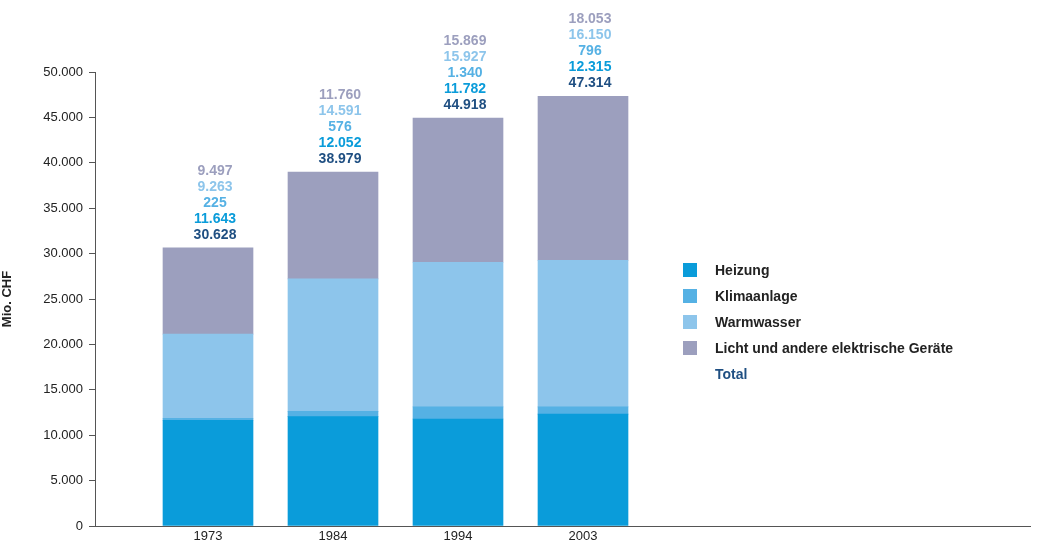  I want to click on x-tick-label: 1984, so click(333, 536).